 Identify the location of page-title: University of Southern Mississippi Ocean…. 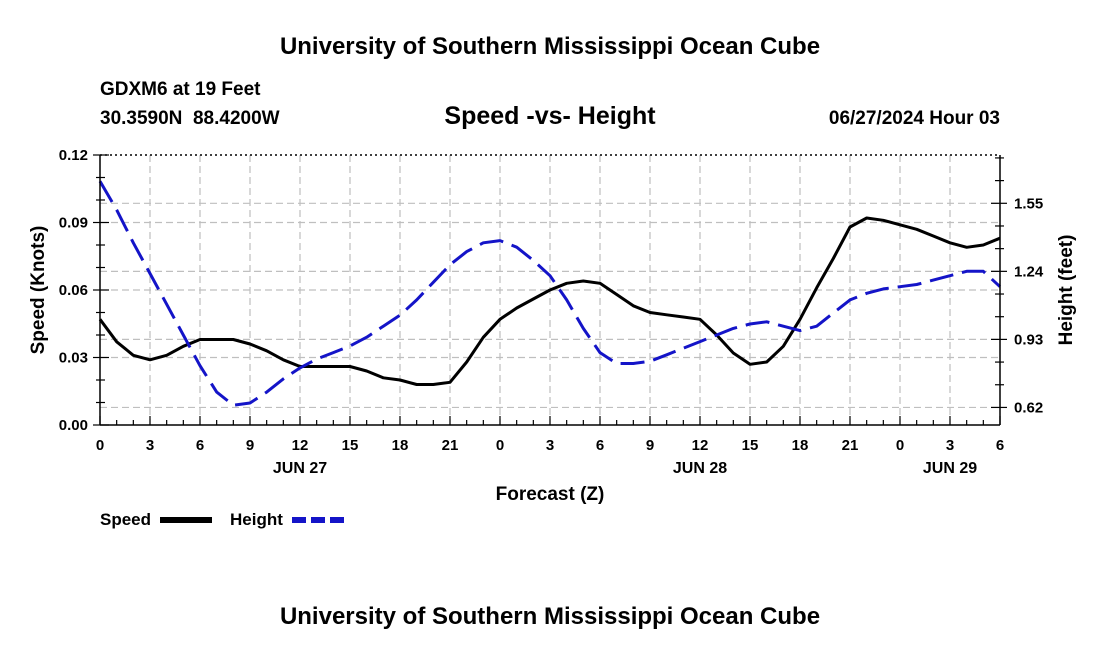
(550, 46).